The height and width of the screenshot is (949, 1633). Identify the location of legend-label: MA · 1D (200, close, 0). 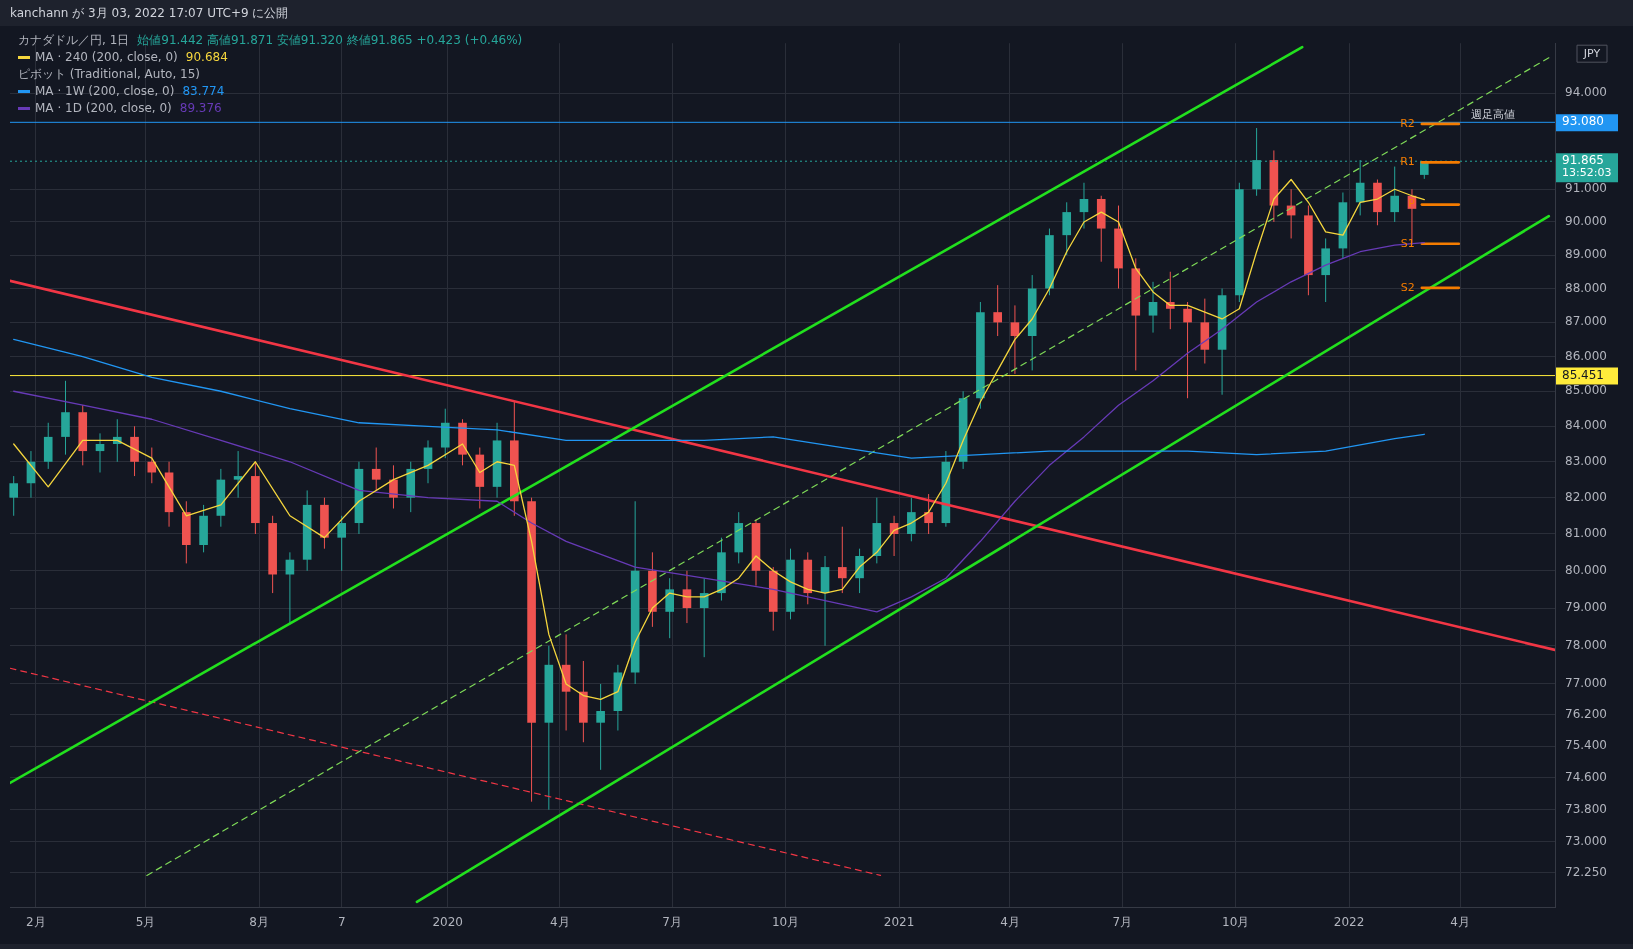
(103, 108).